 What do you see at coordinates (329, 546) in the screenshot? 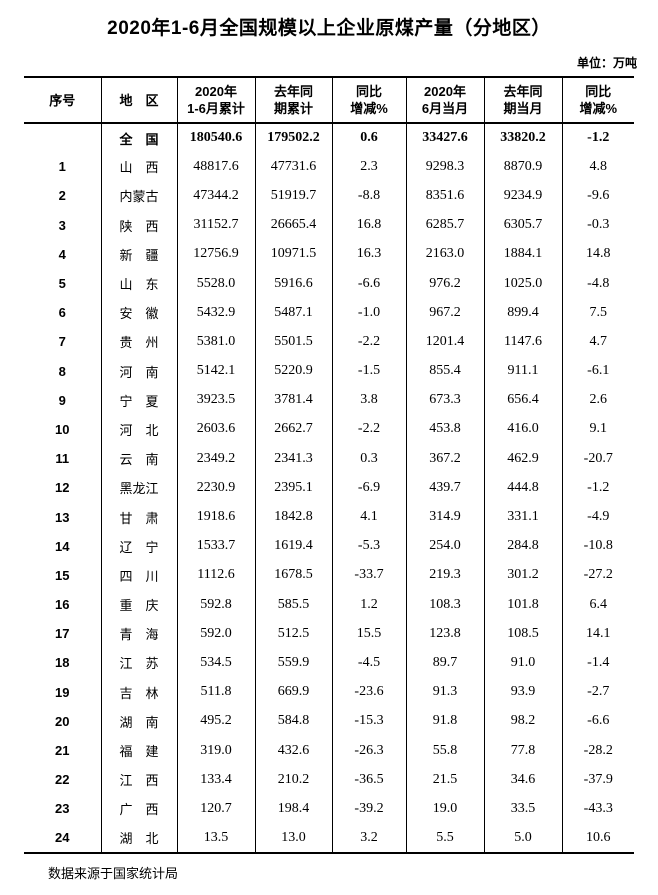
I see `table-row: 14 辽 宁 1533.7 1619.4 -5.3 254.0 284.8 -10.8` at bounding box center [329, 546].